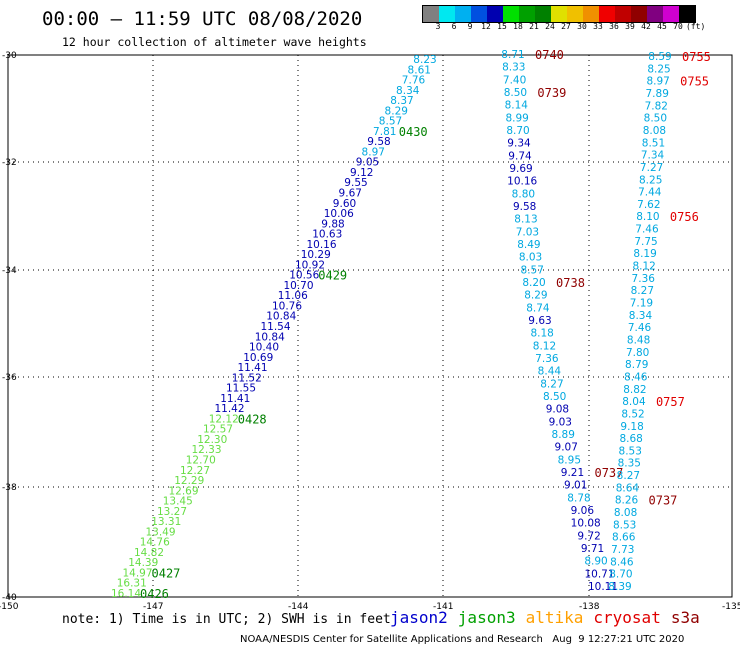  I want to click on wave-height-label: 11.54, so click(275, 327).